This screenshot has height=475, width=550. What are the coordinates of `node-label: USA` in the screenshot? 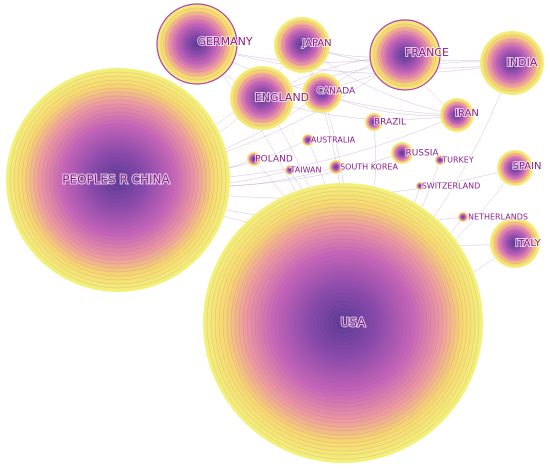 It's located at (354, 323).